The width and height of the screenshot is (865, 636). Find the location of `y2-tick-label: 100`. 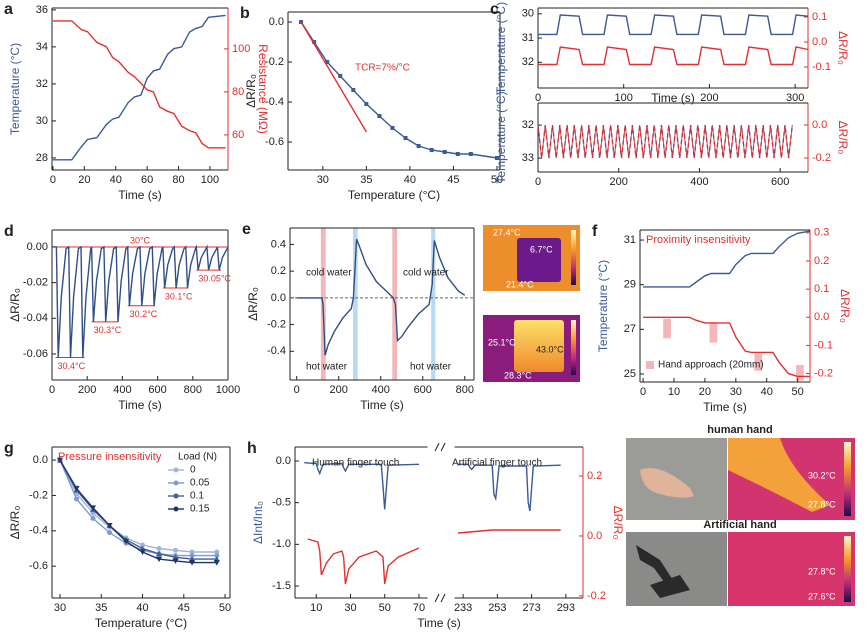

y2-tick-label: 100 is located at coordinates (241, 49).